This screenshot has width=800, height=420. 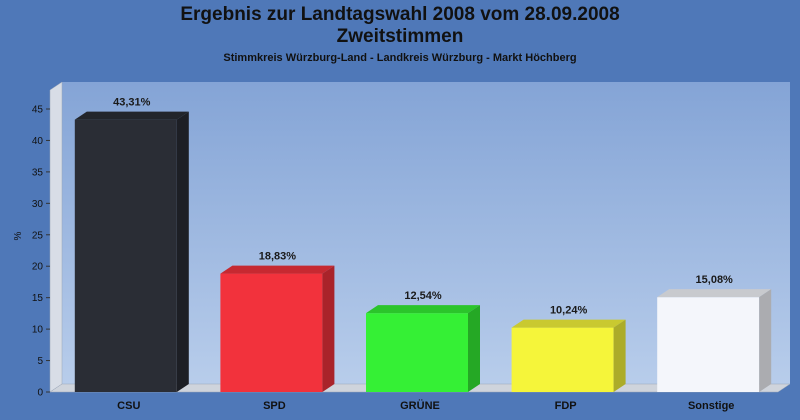 I want to click on data-label: 12,54%, so click(x=423, y=296).